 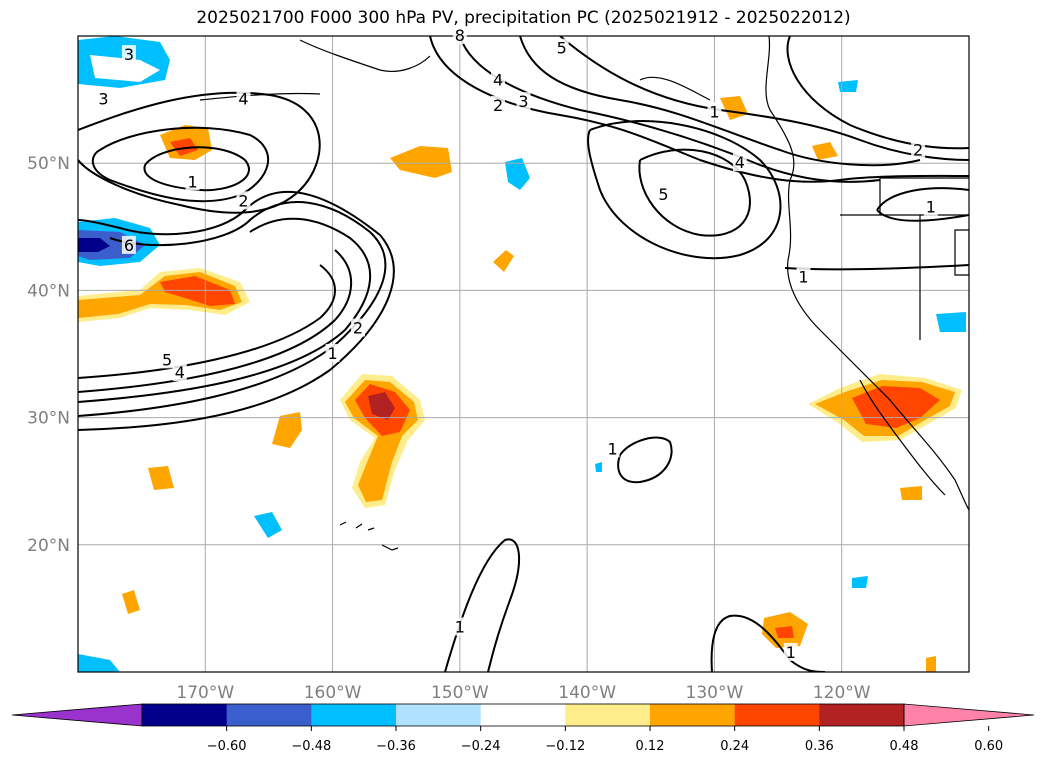 I want to click on lon-tick-label: 140°W, so click(x=587, y=693).